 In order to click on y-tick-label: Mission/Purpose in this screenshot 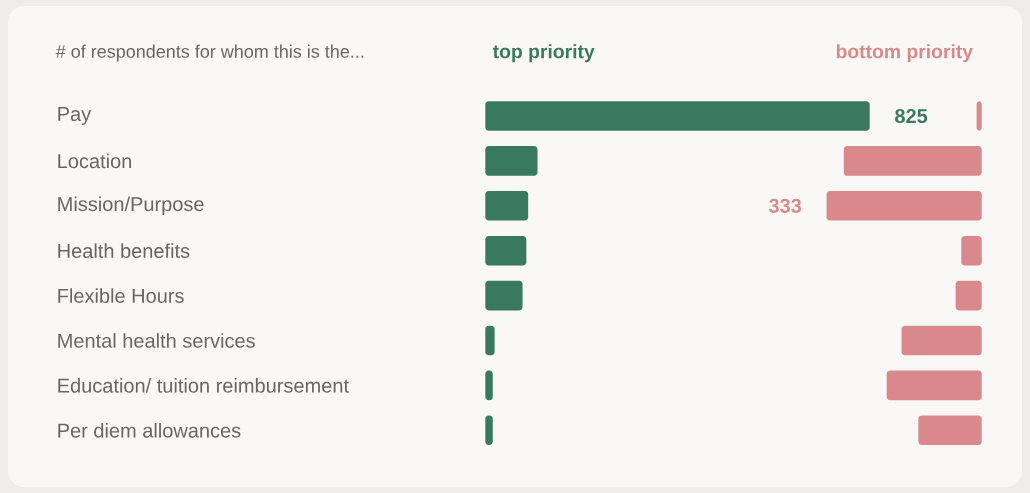, I will do `click(131, 206)`.